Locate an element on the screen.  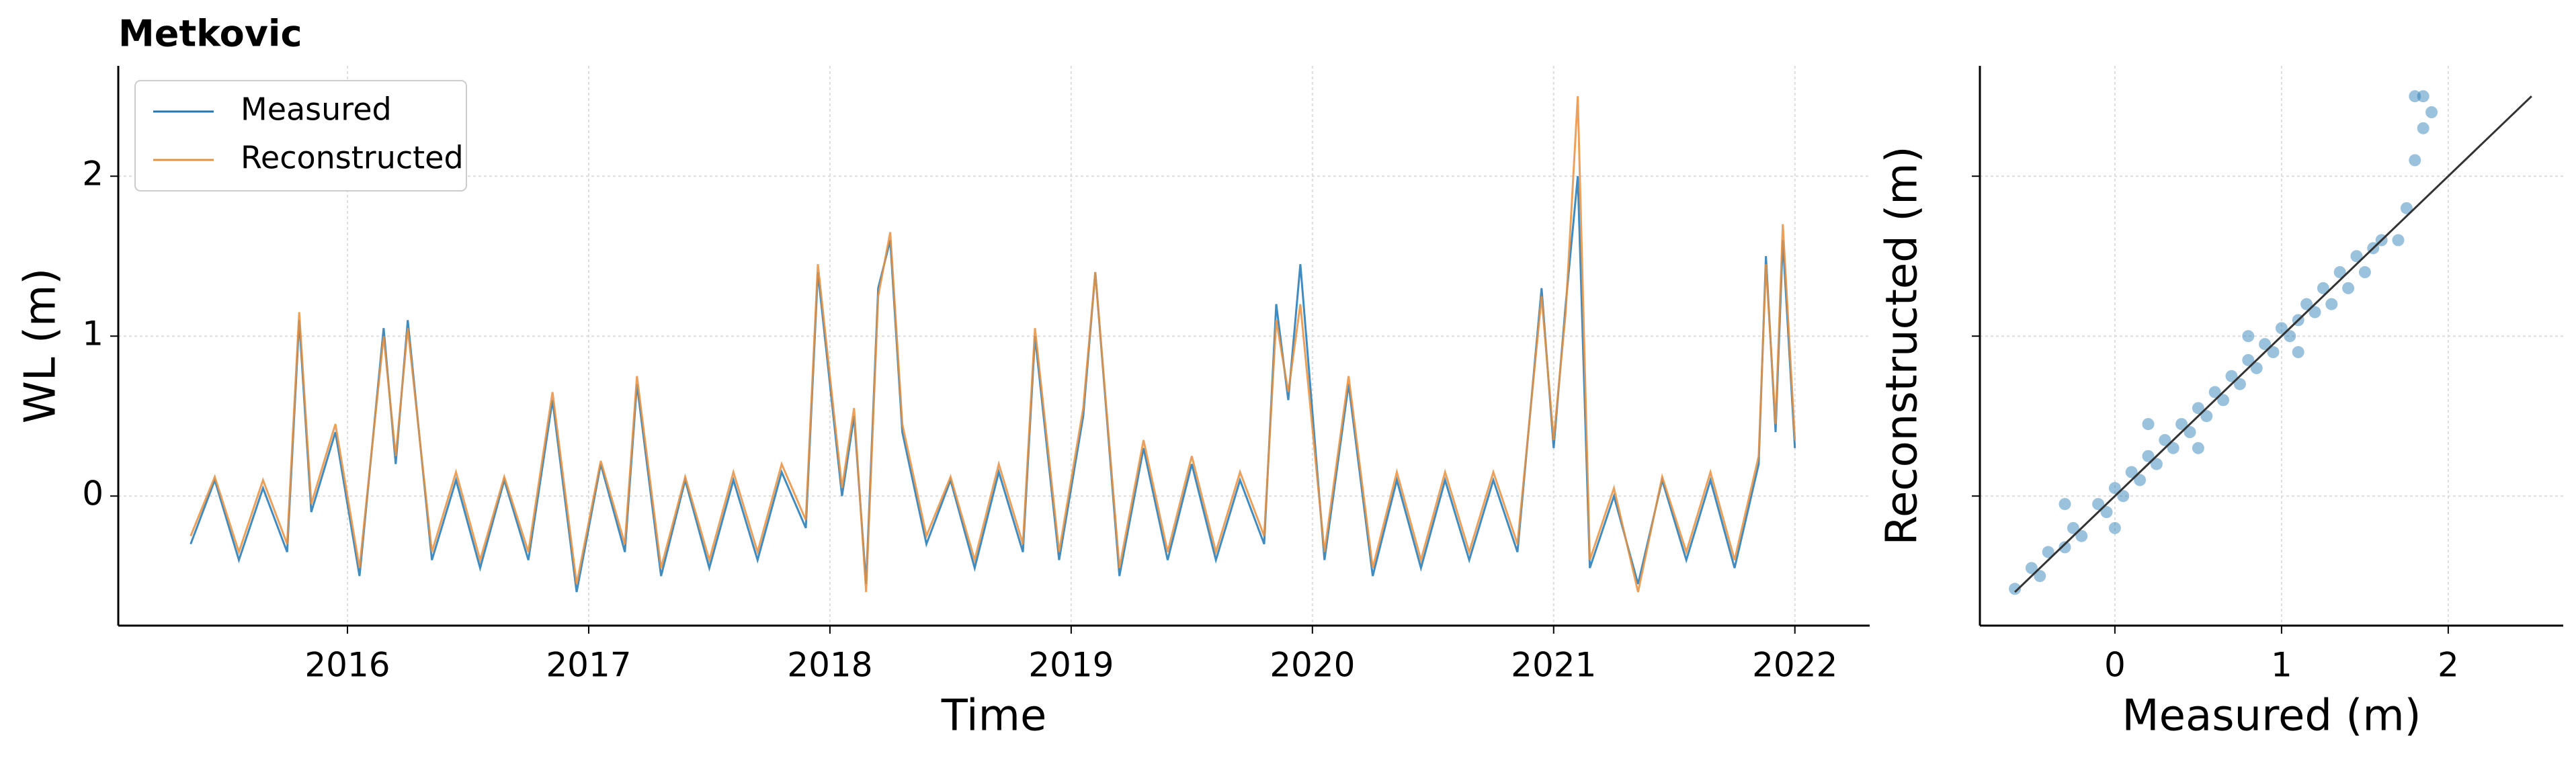
y-axis-label: WL (m) is located at coordinates (41, 346).